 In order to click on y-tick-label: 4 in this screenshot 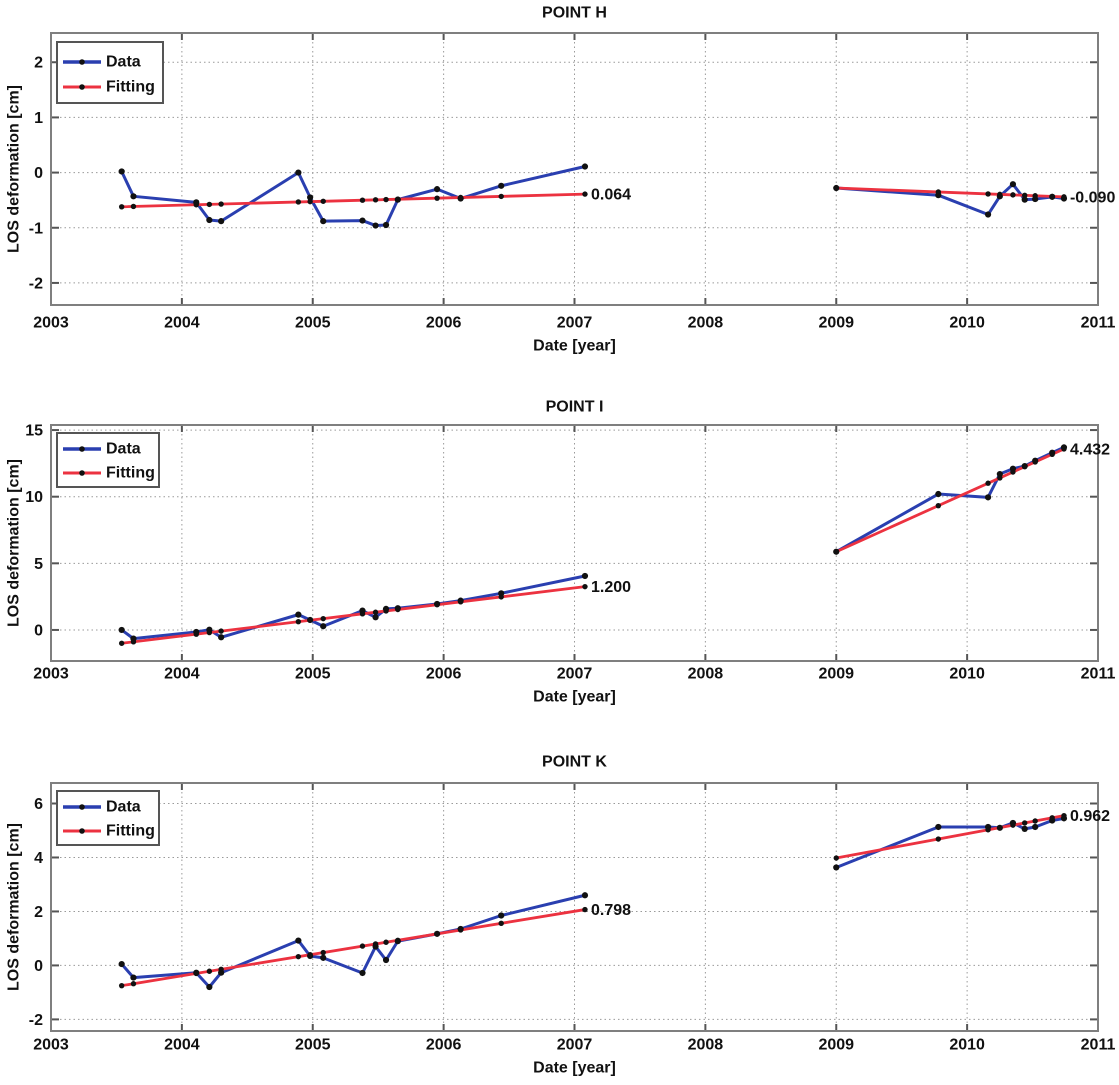, I will do `click(38, 858)`.